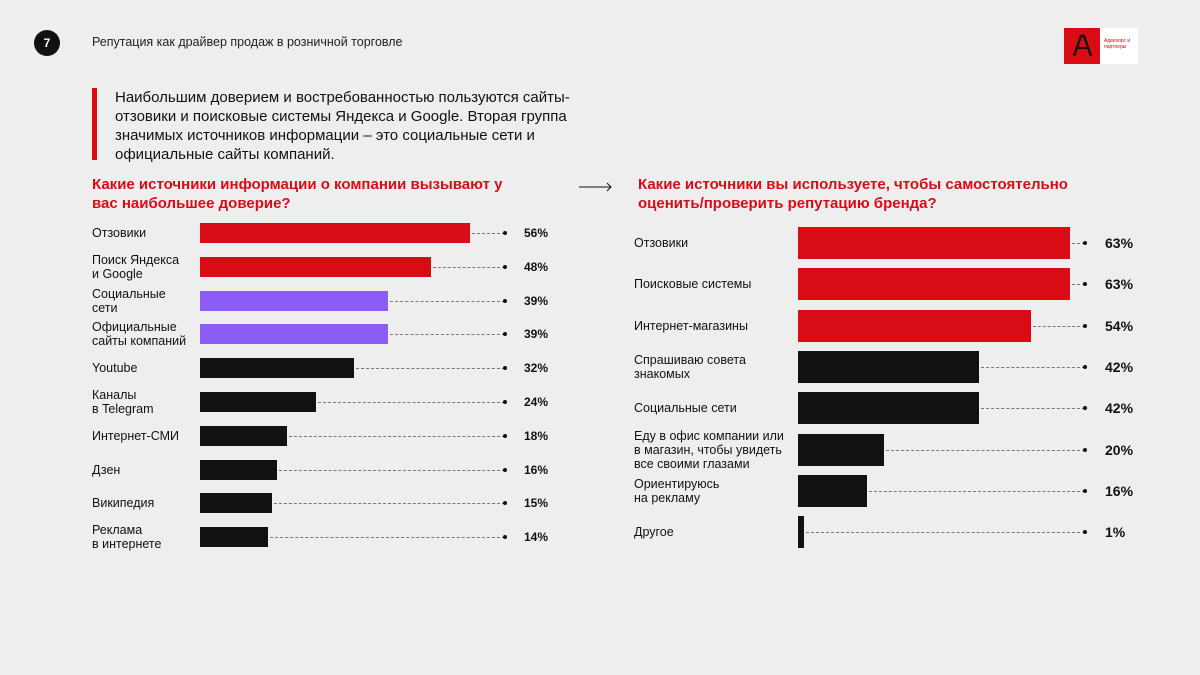  I want to click on brand-logo-text: Адвизорс и партнеры, so click(1117, 44).